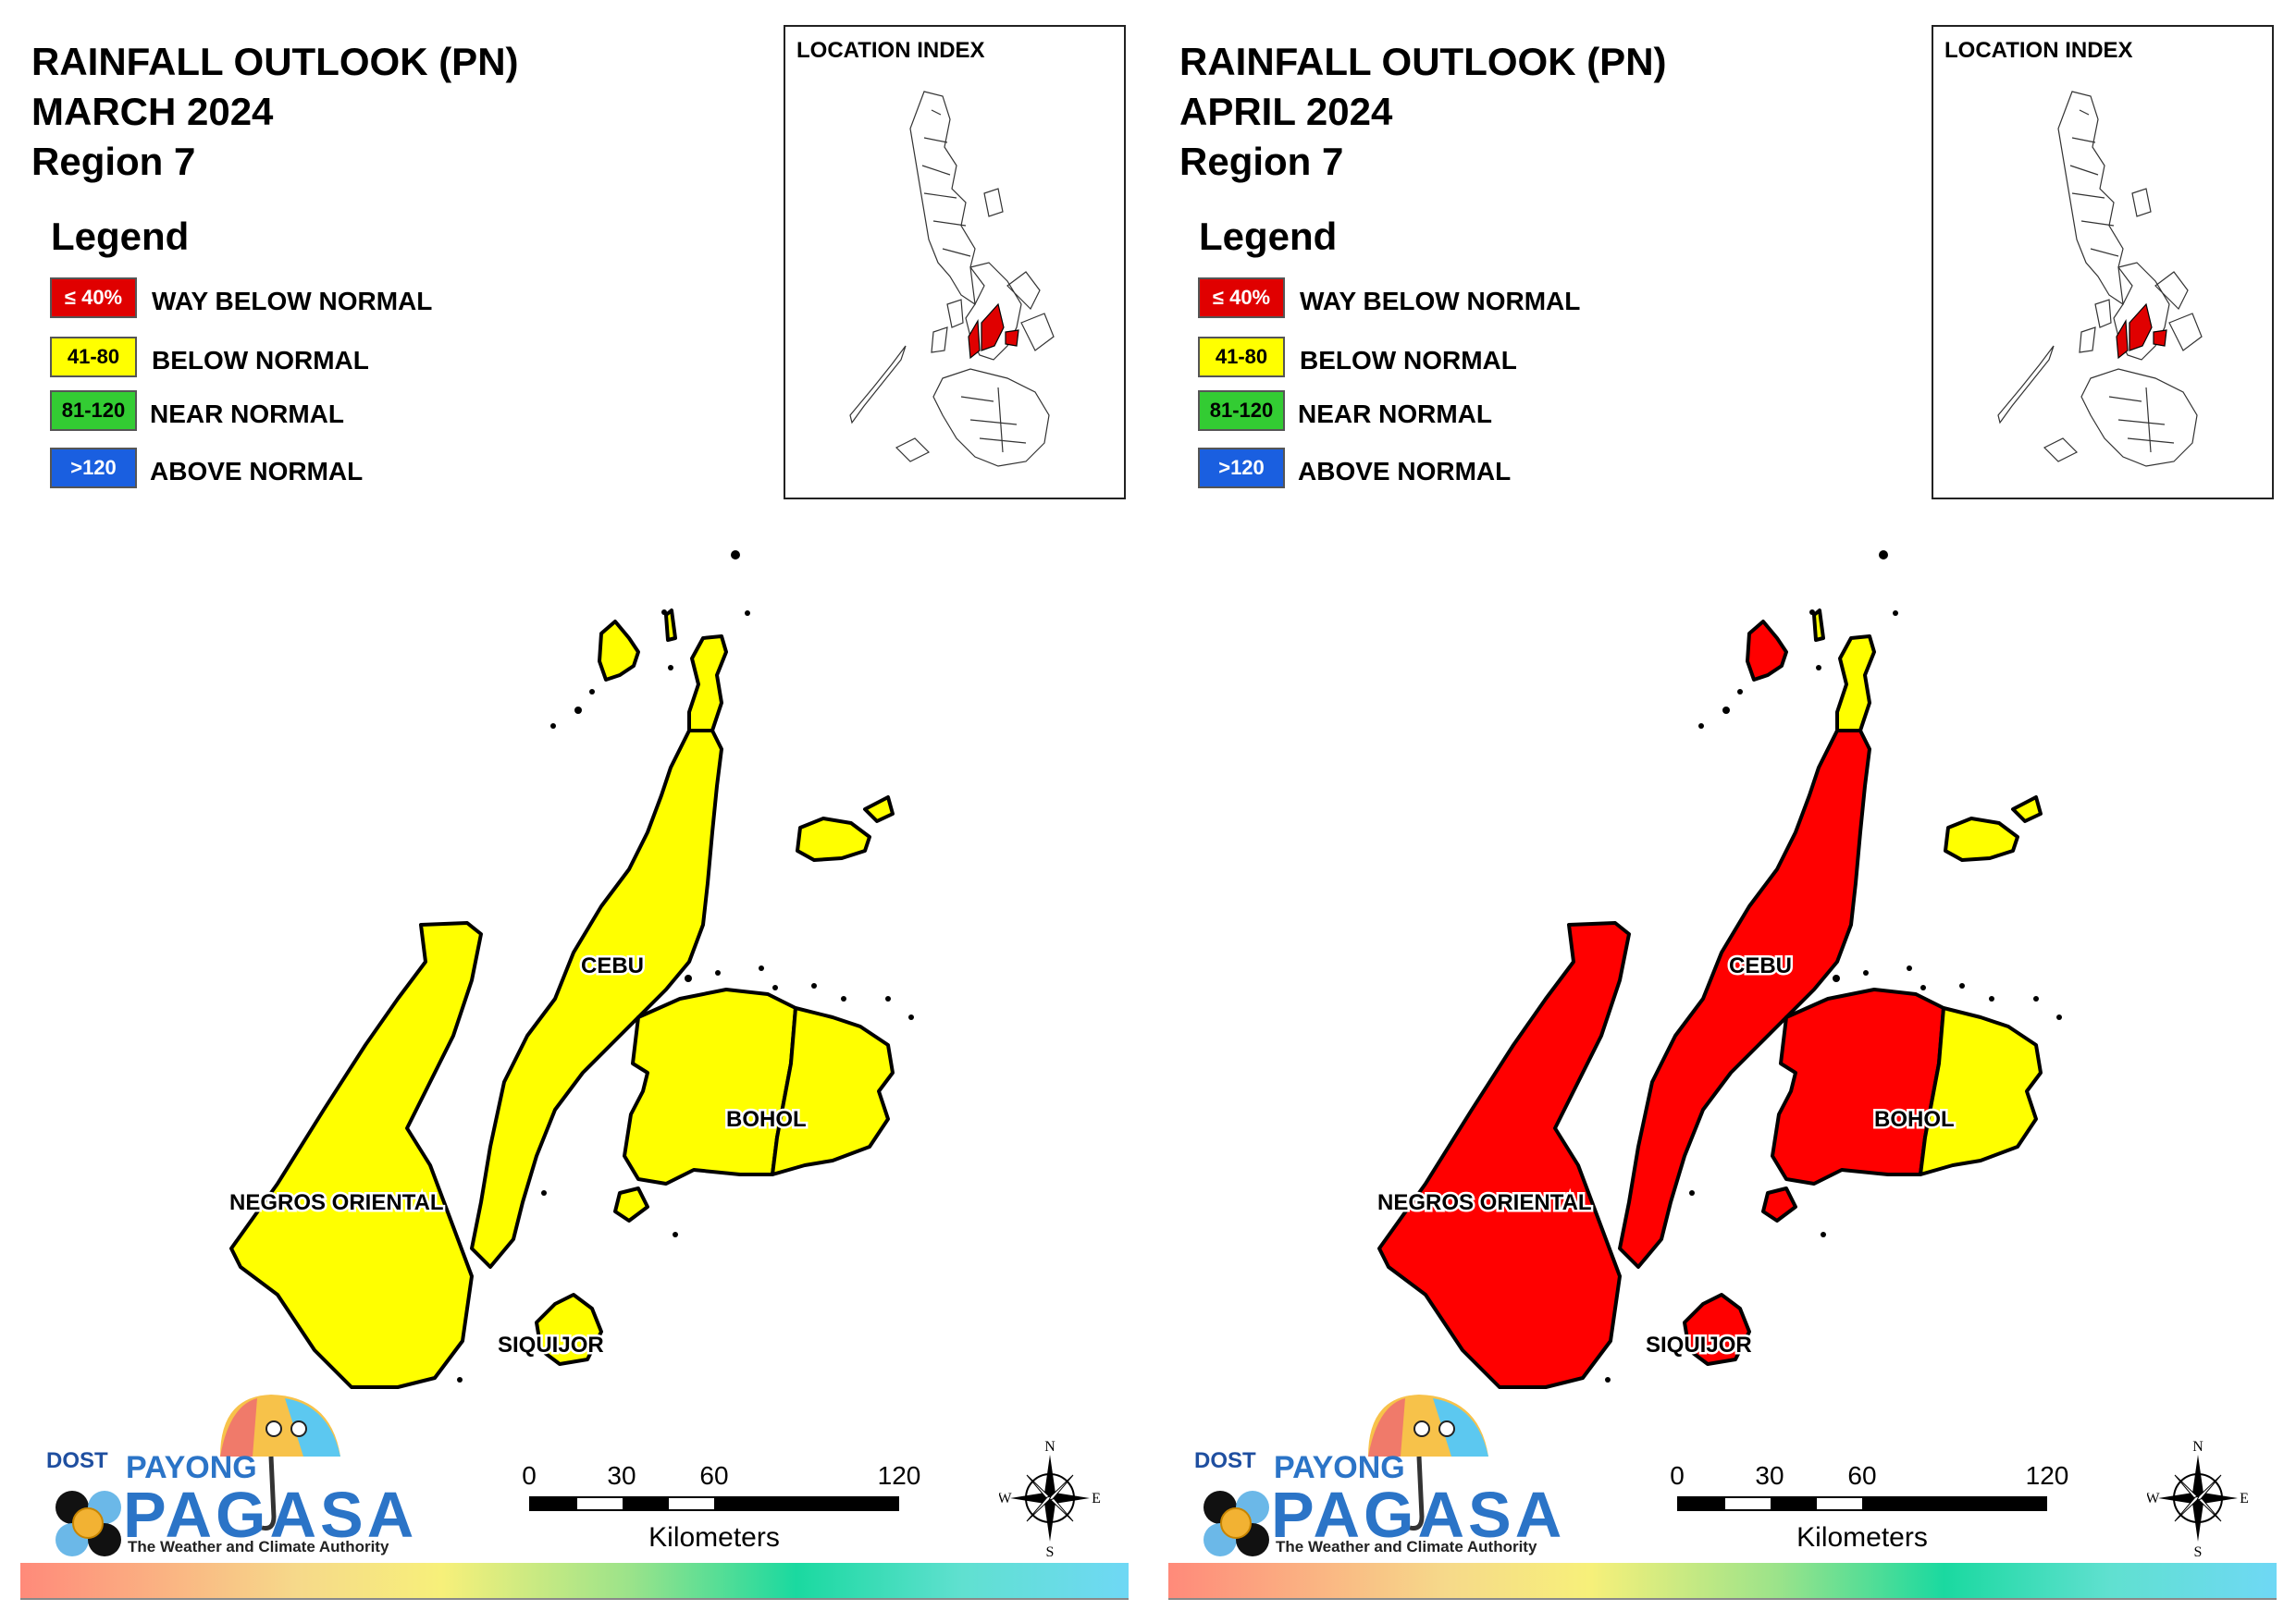 The width and height of the screenshot is (2296, 1623). I want to click on title-line-2: MARCH 2024, so click(152, 111).